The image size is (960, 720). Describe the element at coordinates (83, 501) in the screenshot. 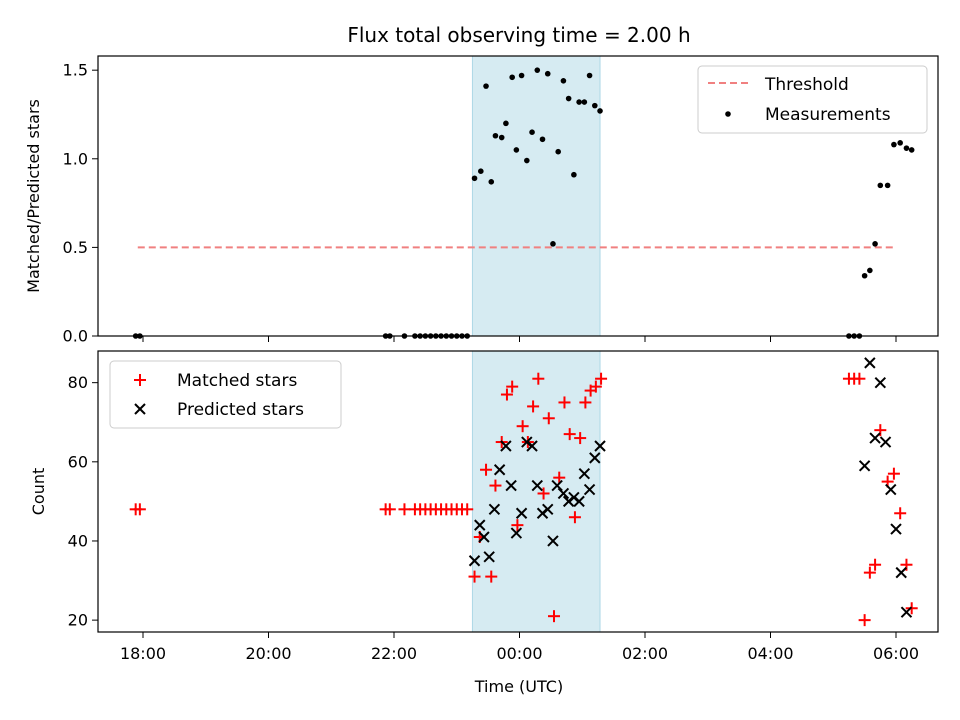

I see `bottom-y-axis: 20 40 60 80` at that location.